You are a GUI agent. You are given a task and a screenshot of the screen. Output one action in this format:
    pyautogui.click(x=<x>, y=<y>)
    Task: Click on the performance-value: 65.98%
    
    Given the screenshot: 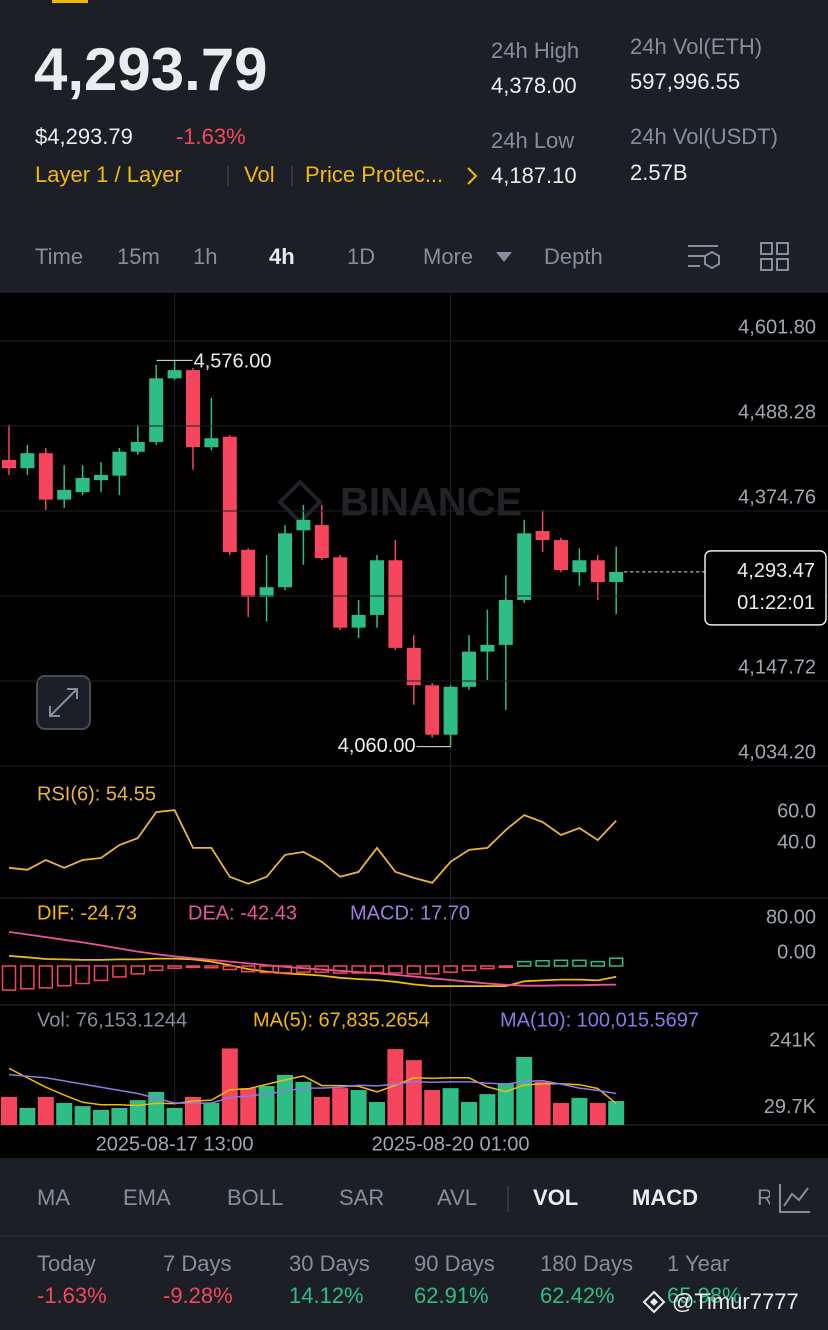 What is the action you would take?
    pyautogui.click(x=704, y=1295)
    